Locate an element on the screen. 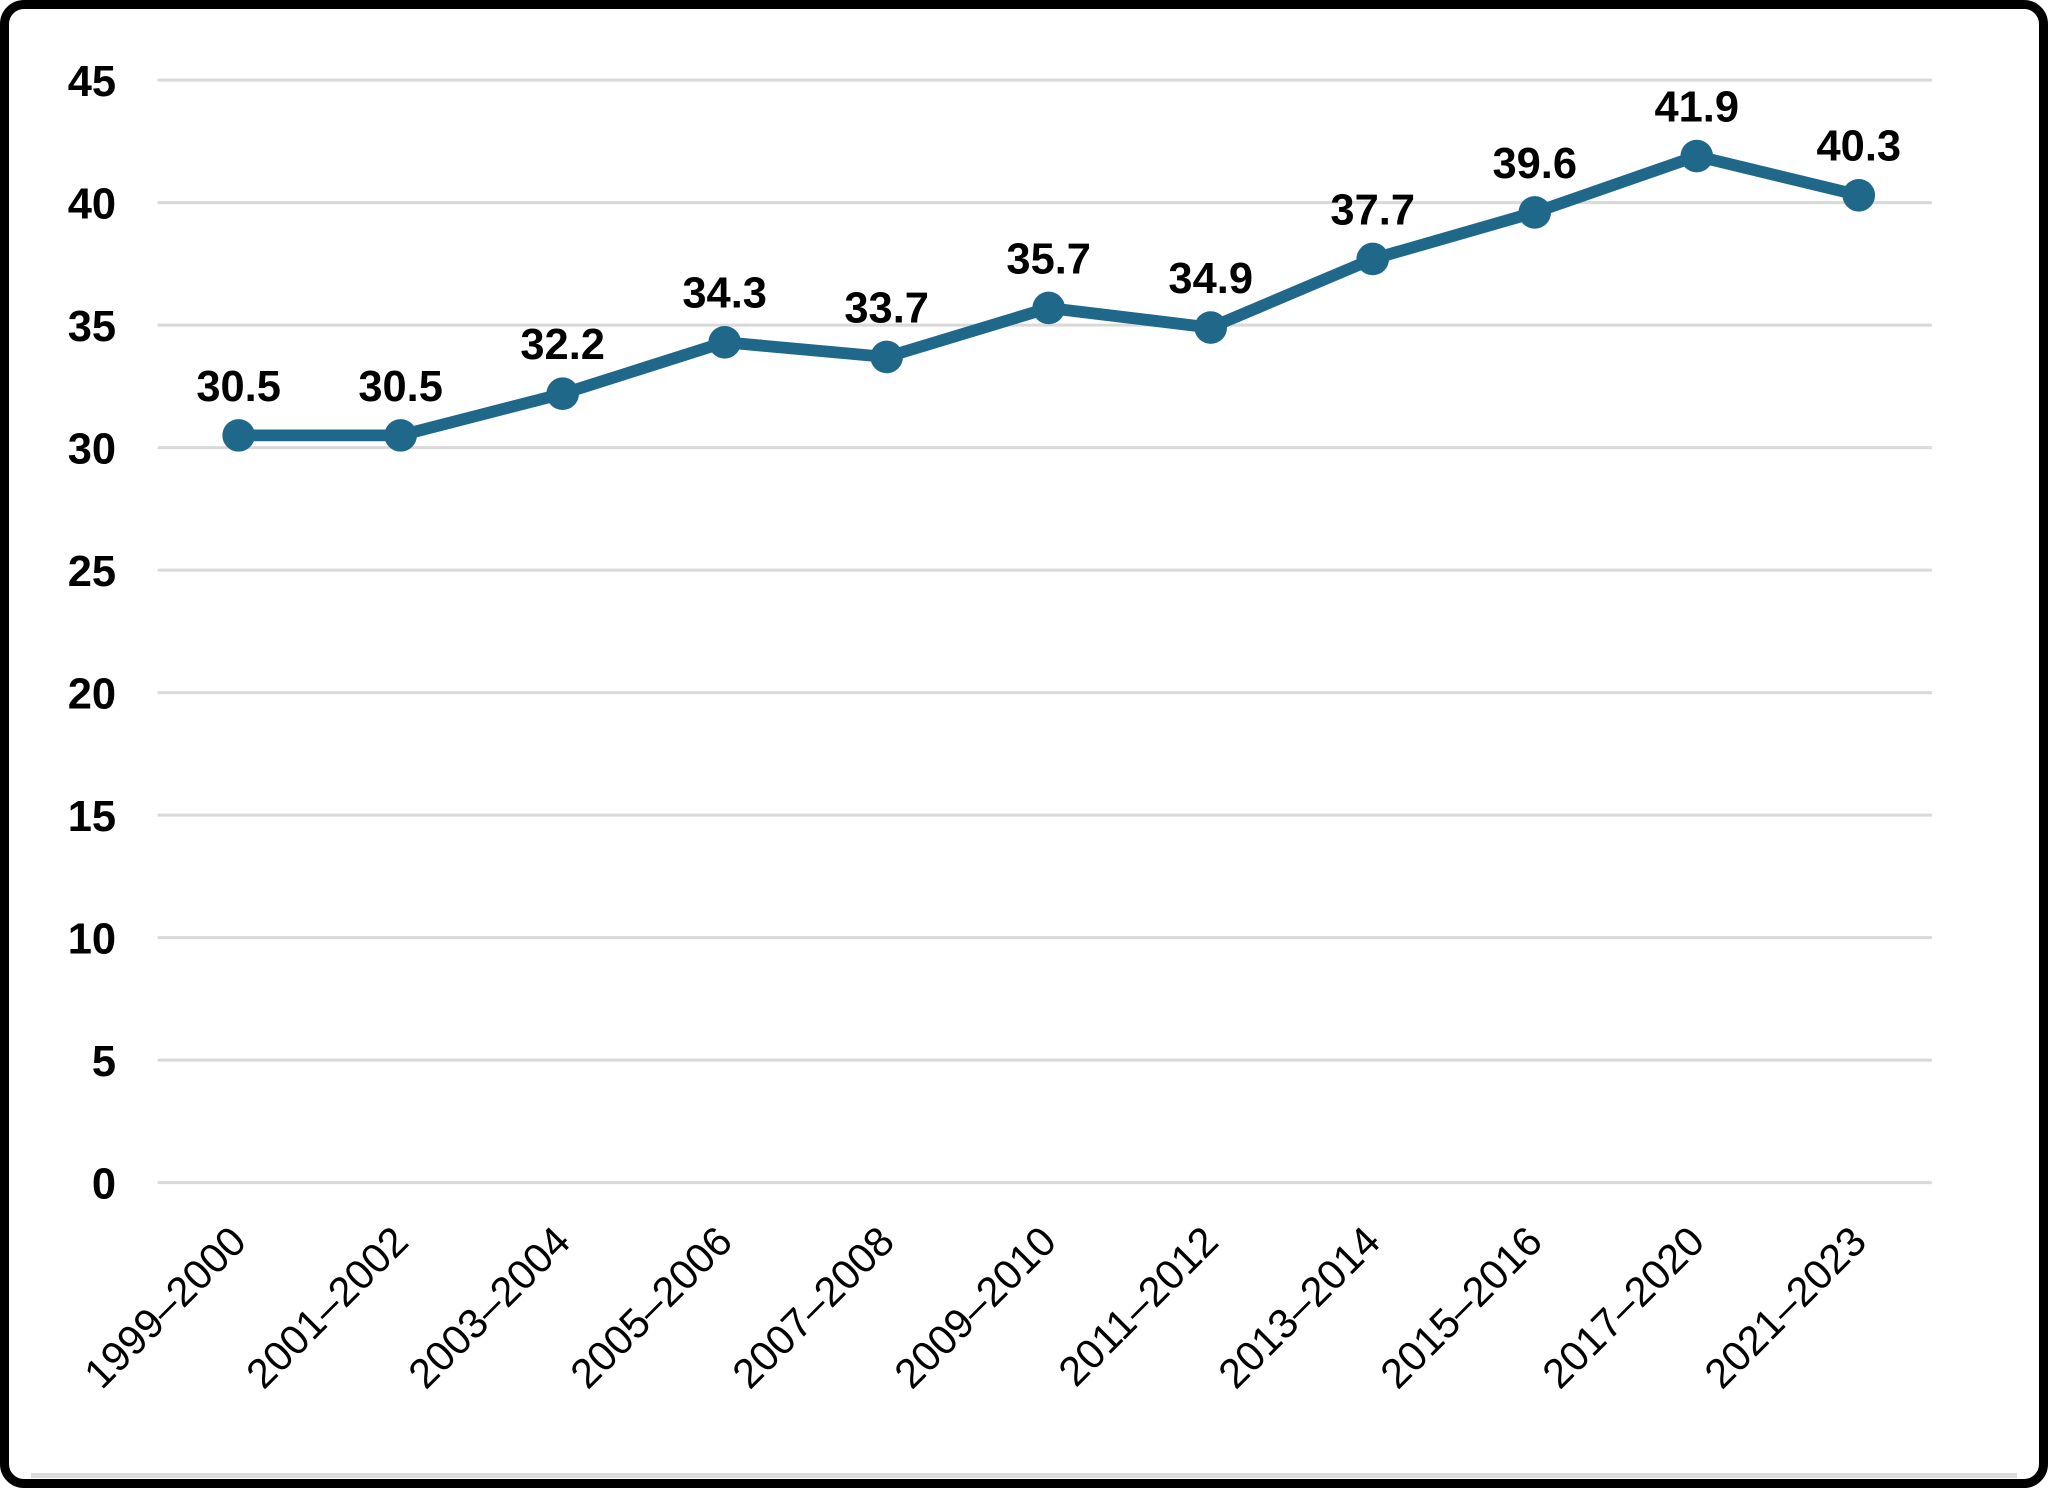 Image resolution: width=2048 pixels, height=1488 pixels. y-axis-tick-label: 15 is located at coordinates (92, 817).